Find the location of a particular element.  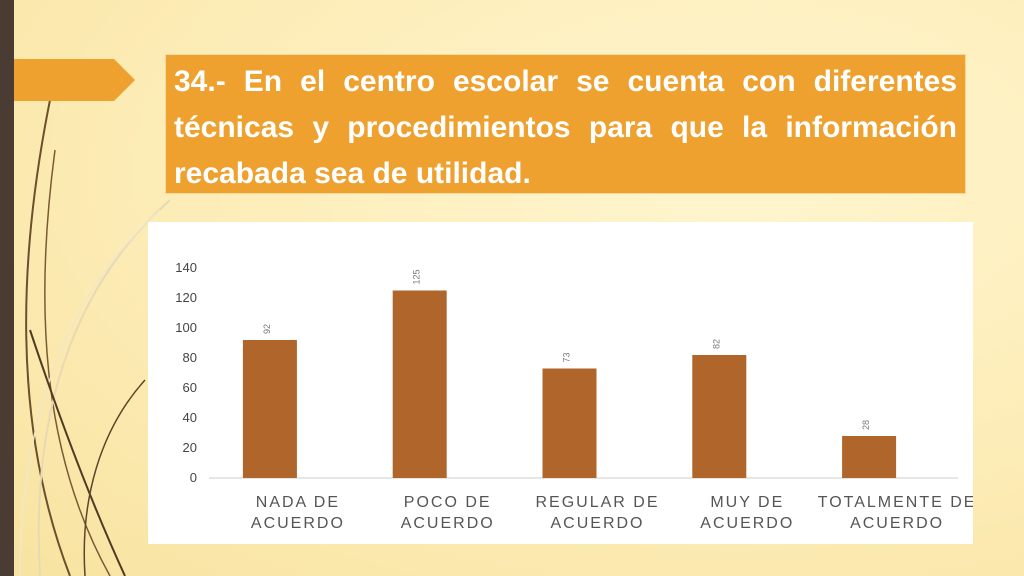

bar-data-label: 125 is located at coordinates (417, 276).